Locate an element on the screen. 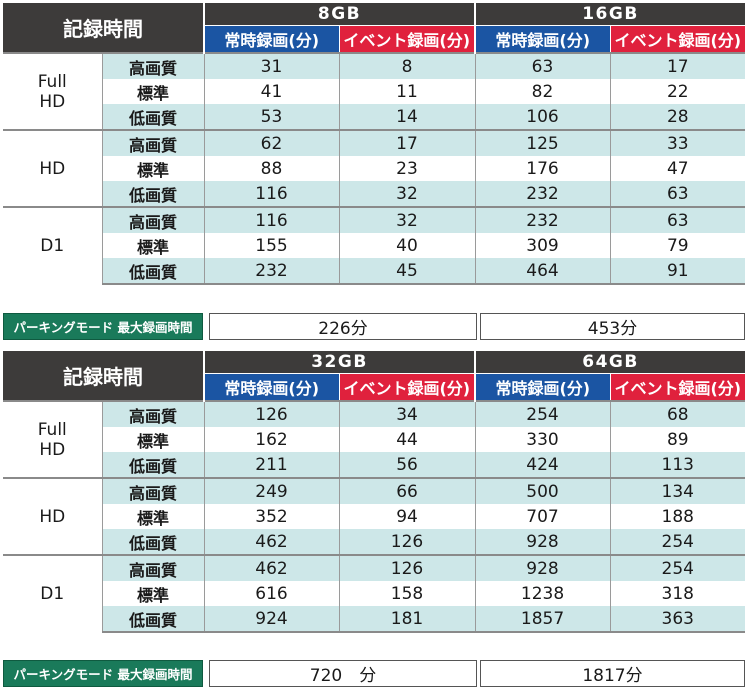 This screenshot has width=750, height=699. minutes-cell: 424 is located at coordinates (543, 465).